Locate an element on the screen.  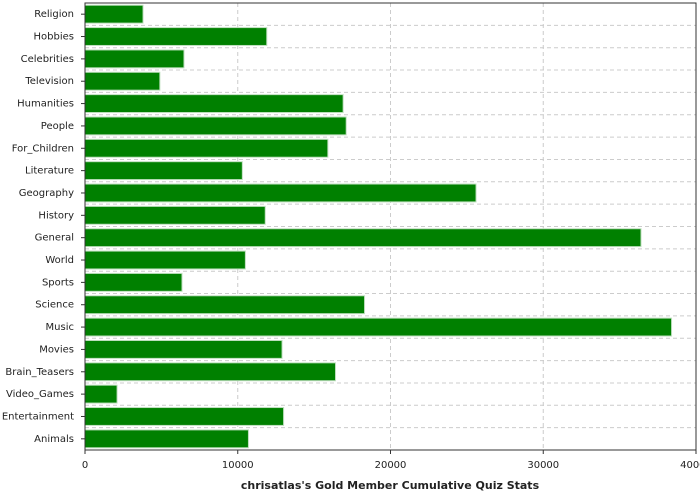
y-tick-label: World is located at coordinates (59, 260).